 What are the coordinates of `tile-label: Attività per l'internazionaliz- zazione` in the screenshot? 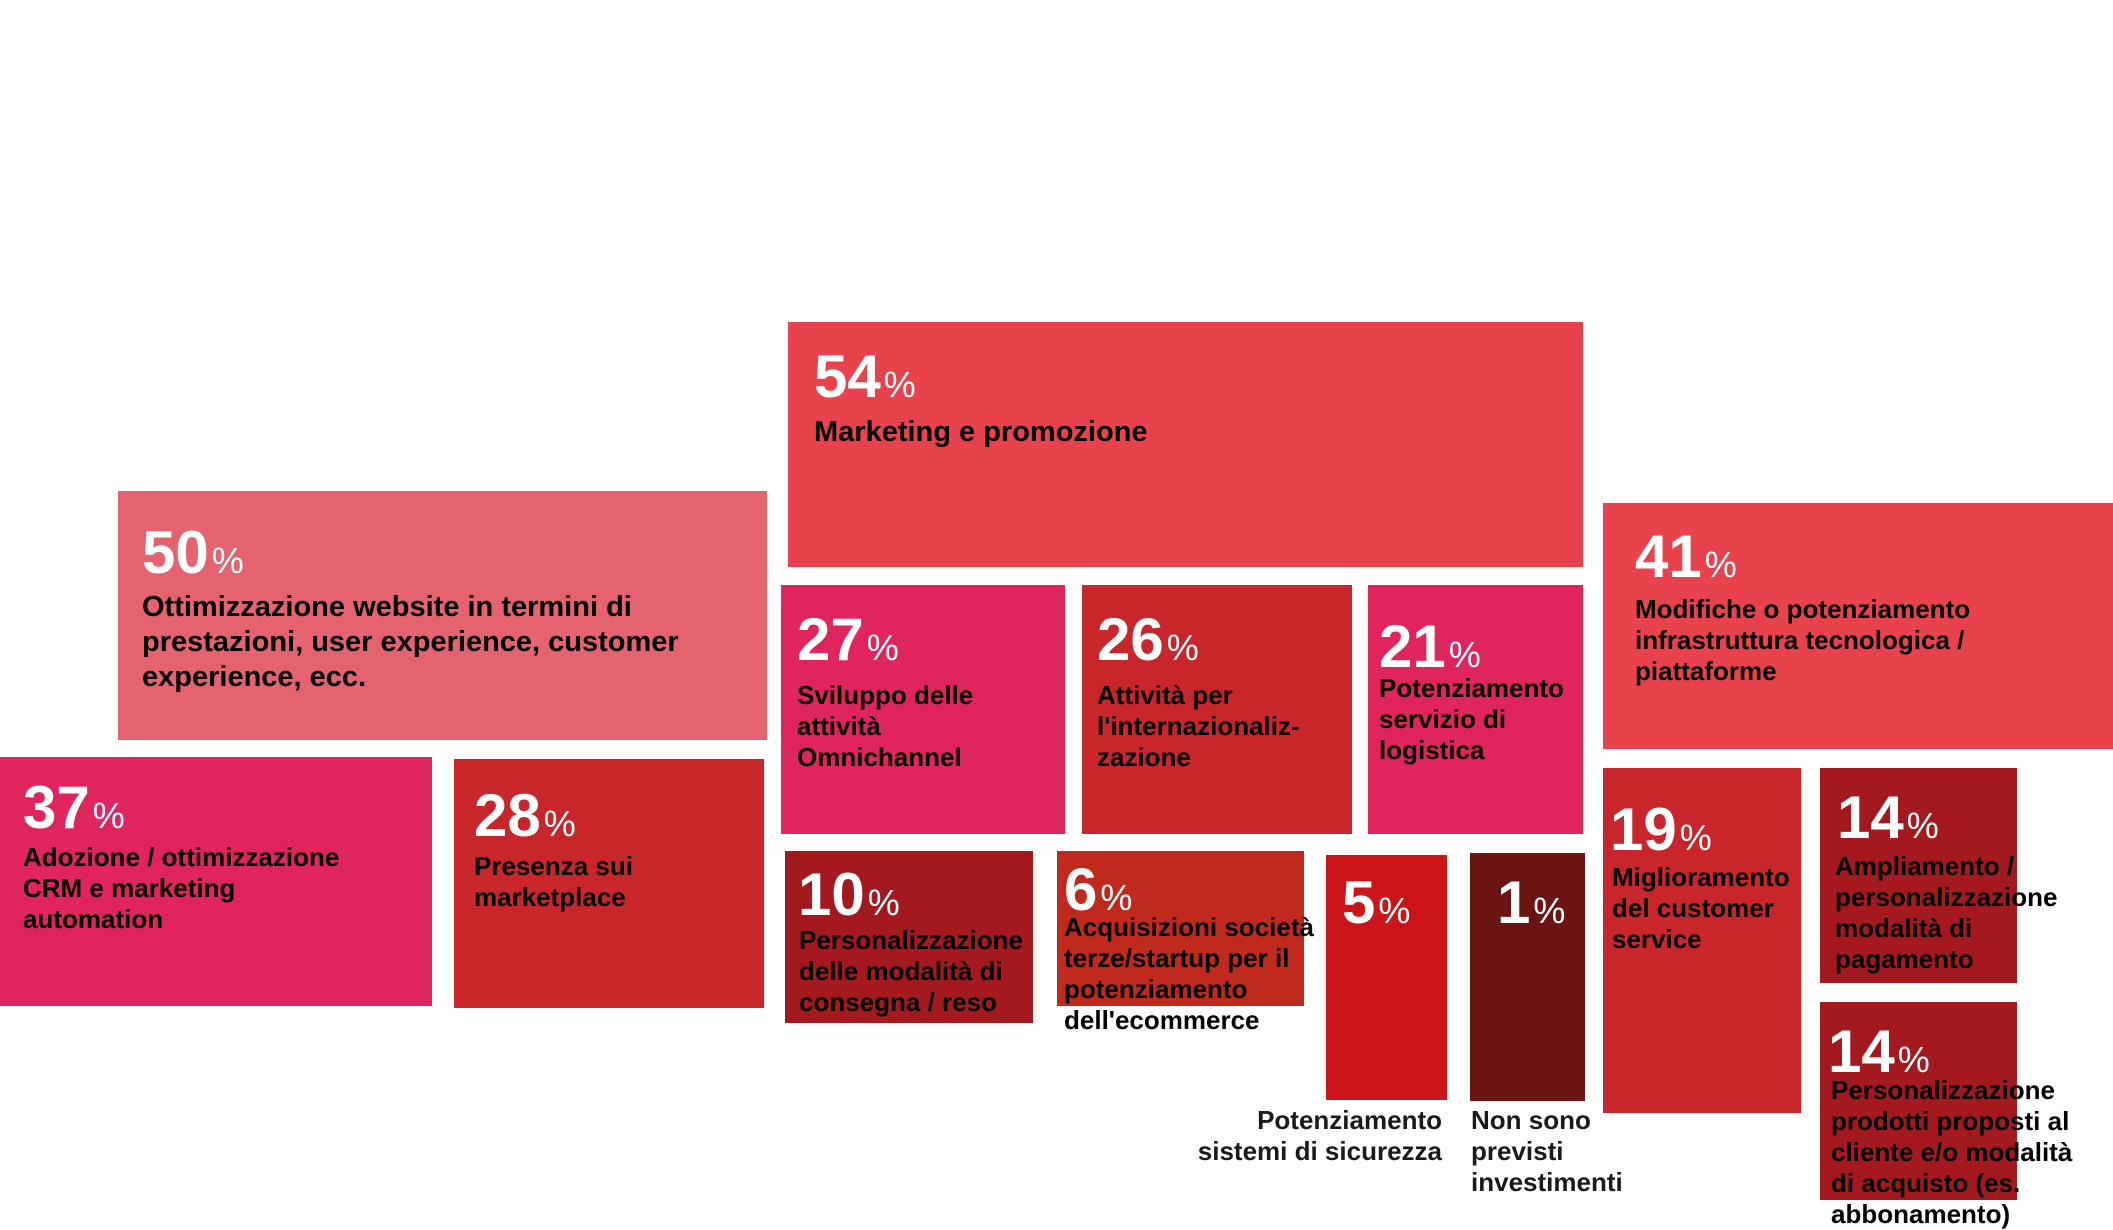 It's located at (1198, 726).